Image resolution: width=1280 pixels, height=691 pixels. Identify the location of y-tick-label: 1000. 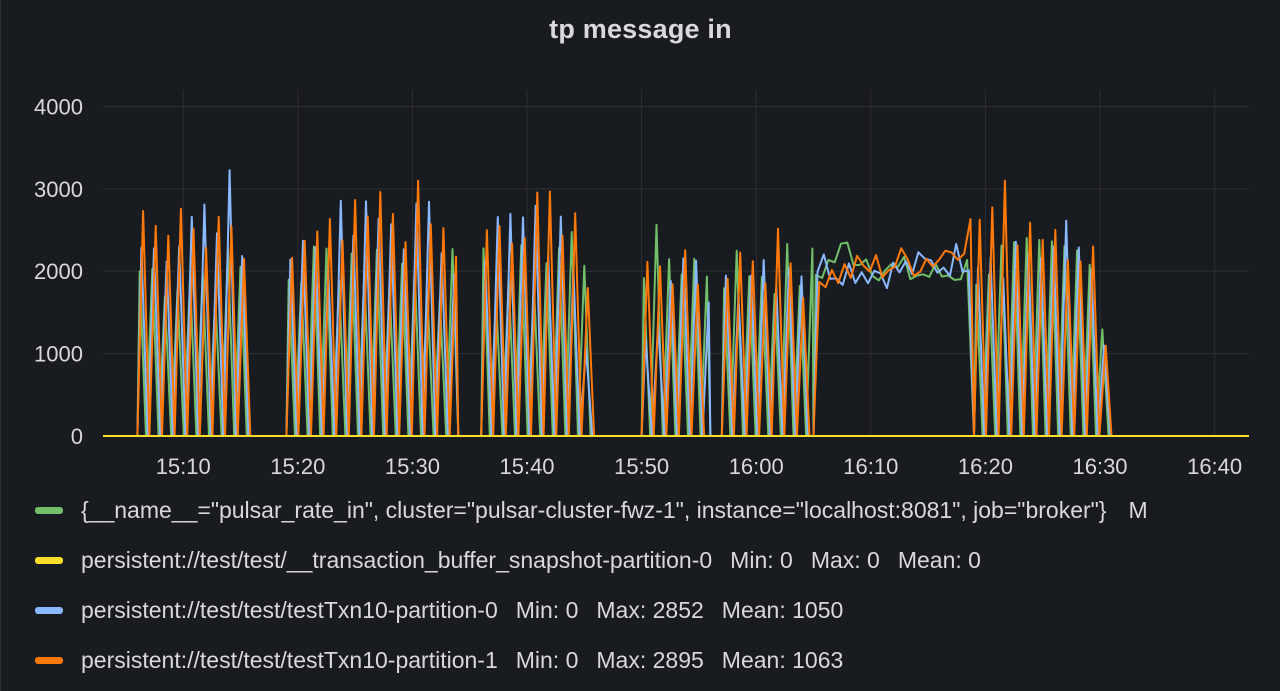
(58, 354).